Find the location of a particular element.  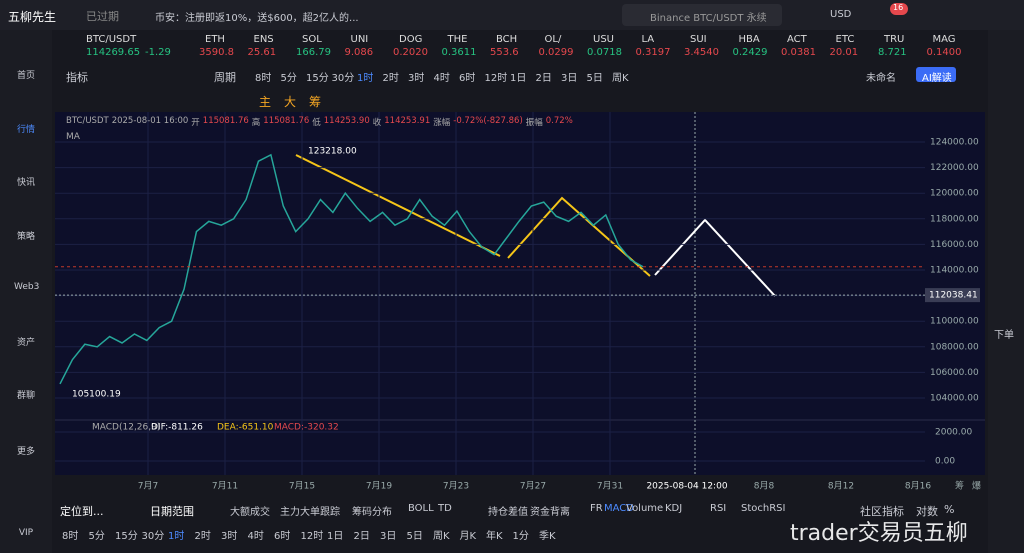

indicator-item: 大额成交 is located at coordinates (250, 512).